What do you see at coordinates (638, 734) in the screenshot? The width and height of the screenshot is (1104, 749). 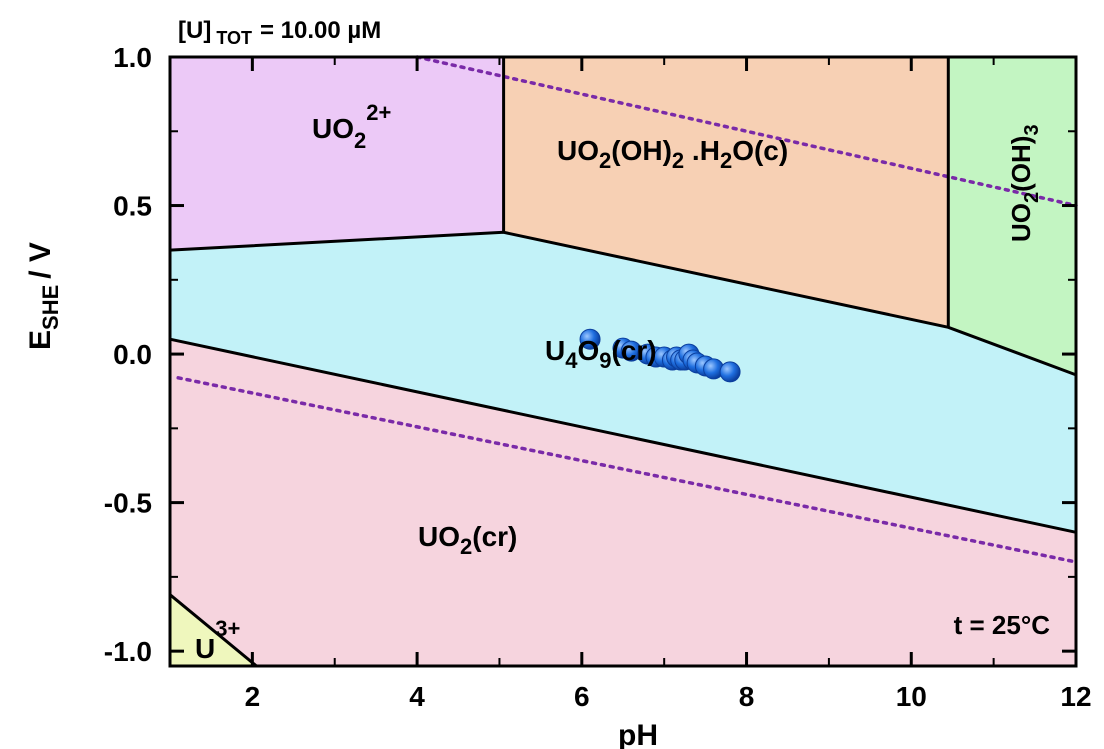 I see `x-axis-title: pH` at bounding box center [638, 734].